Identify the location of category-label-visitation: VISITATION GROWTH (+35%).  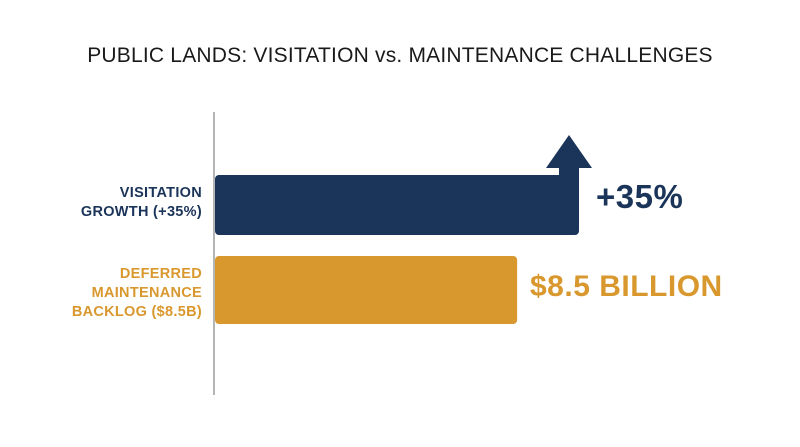
(102, 203).